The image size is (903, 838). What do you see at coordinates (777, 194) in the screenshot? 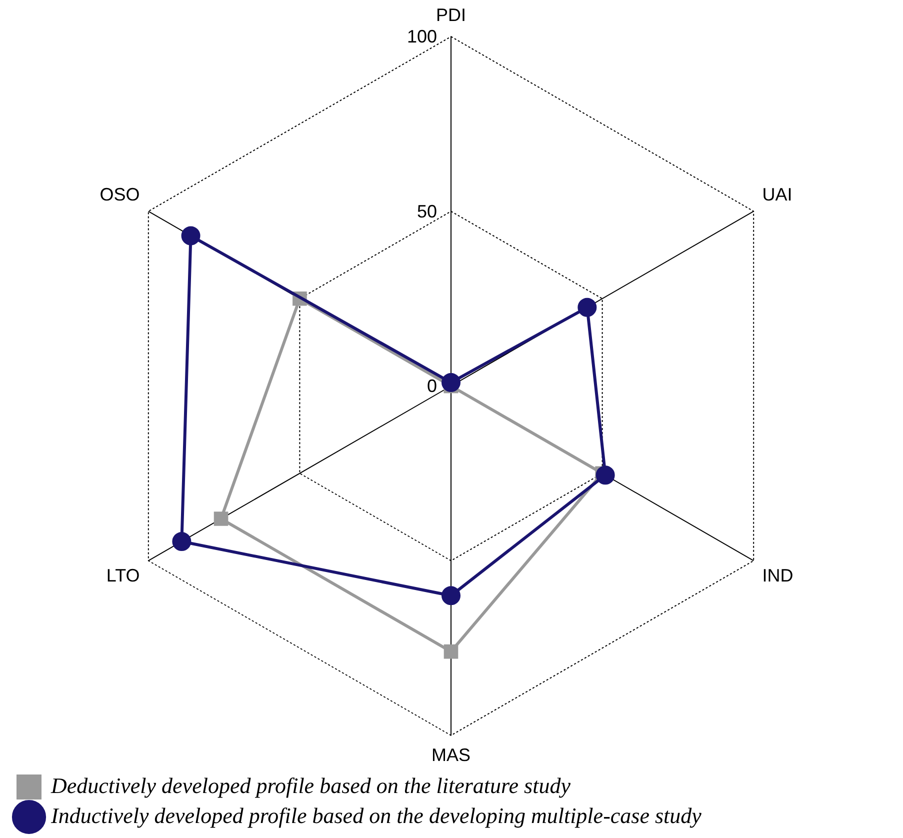
I see `spoke-label: UAI` at bounding box center [777, 194].